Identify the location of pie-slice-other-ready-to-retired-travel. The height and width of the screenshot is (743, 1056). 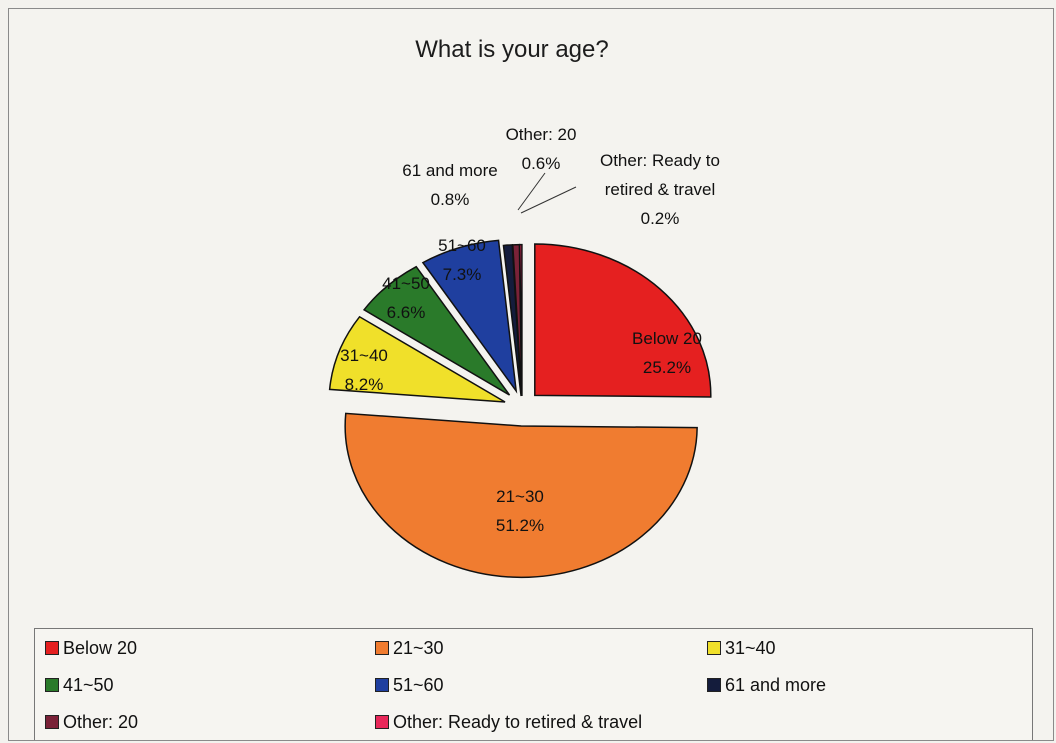
(520, 320).